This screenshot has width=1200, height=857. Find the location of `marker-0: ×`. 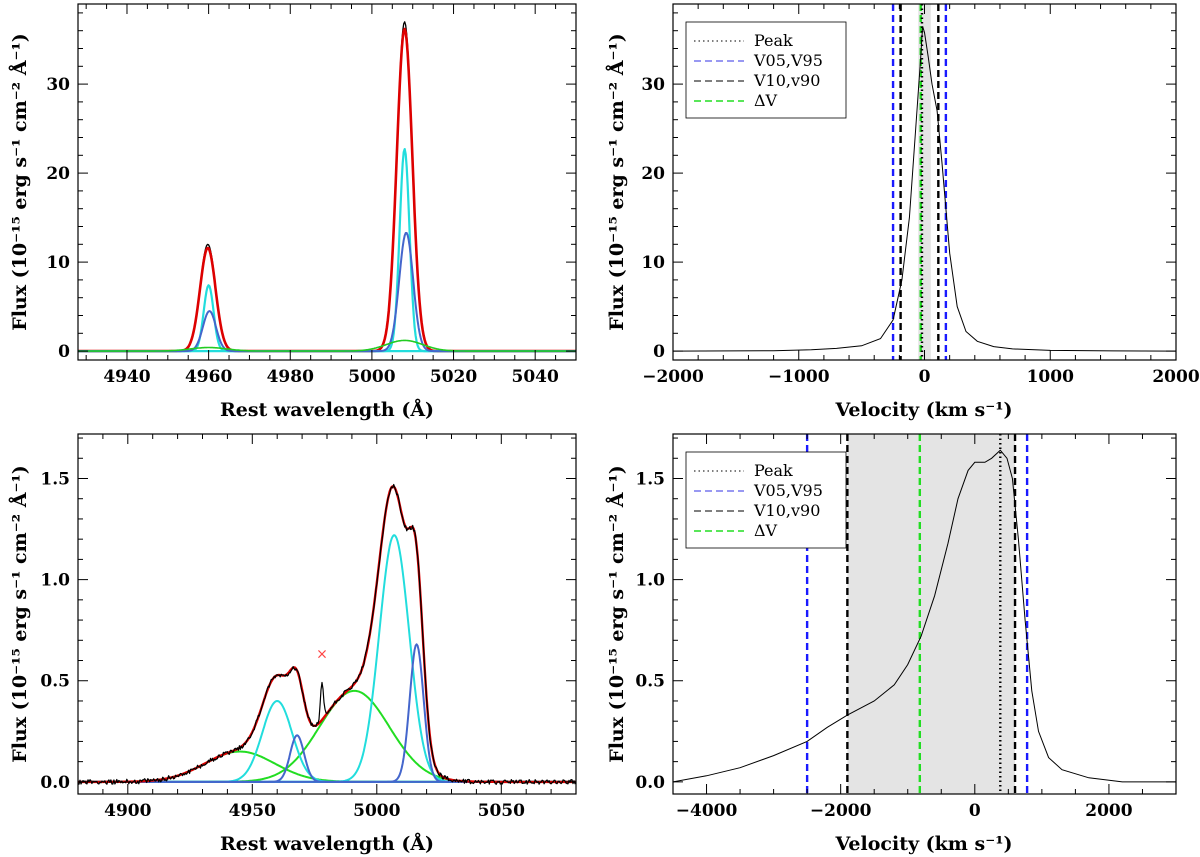

marker-0: × is located at coordinates (322, 654).